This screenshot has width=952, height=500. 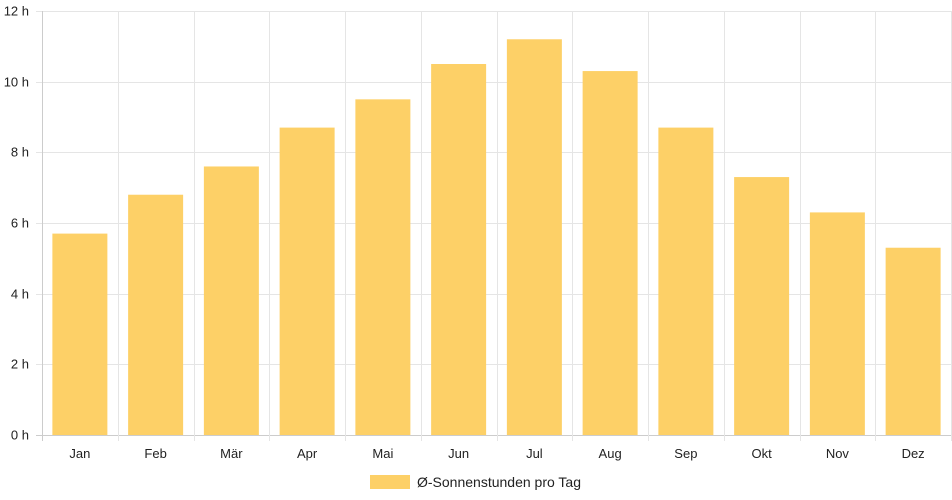 I want to click on x-tick-label: Feb, so click(x=155, y=453).